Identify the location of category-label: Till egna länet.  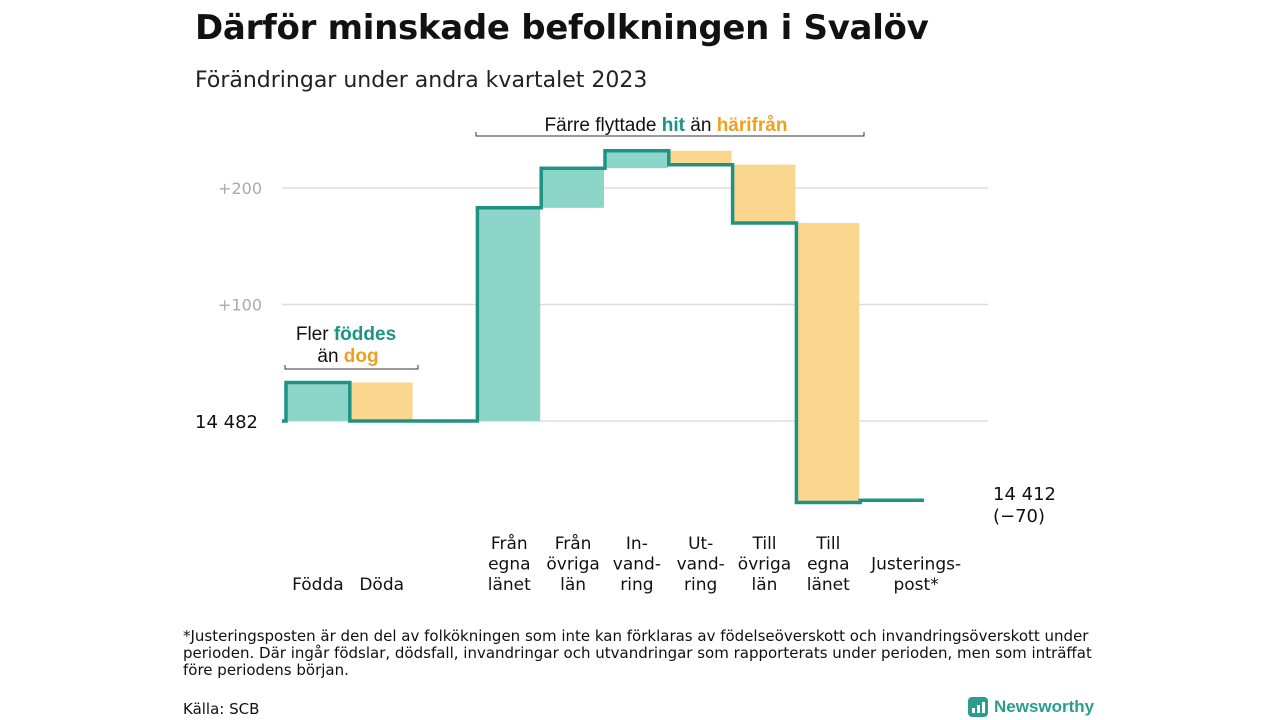
(828, 564).